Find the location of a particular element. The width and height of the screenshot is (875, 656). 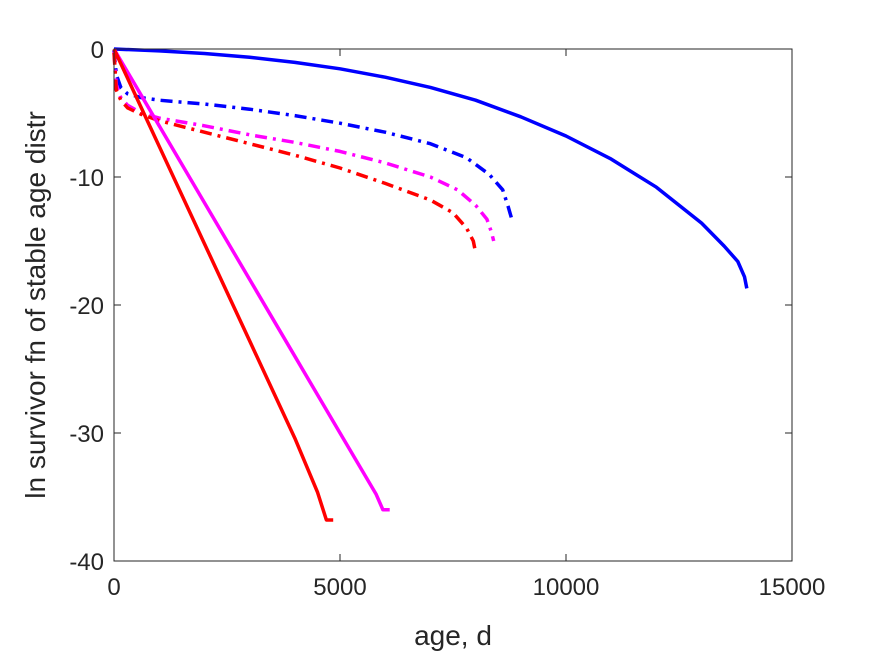

y-tick-label: 0 is located at coordinates (97, 50).